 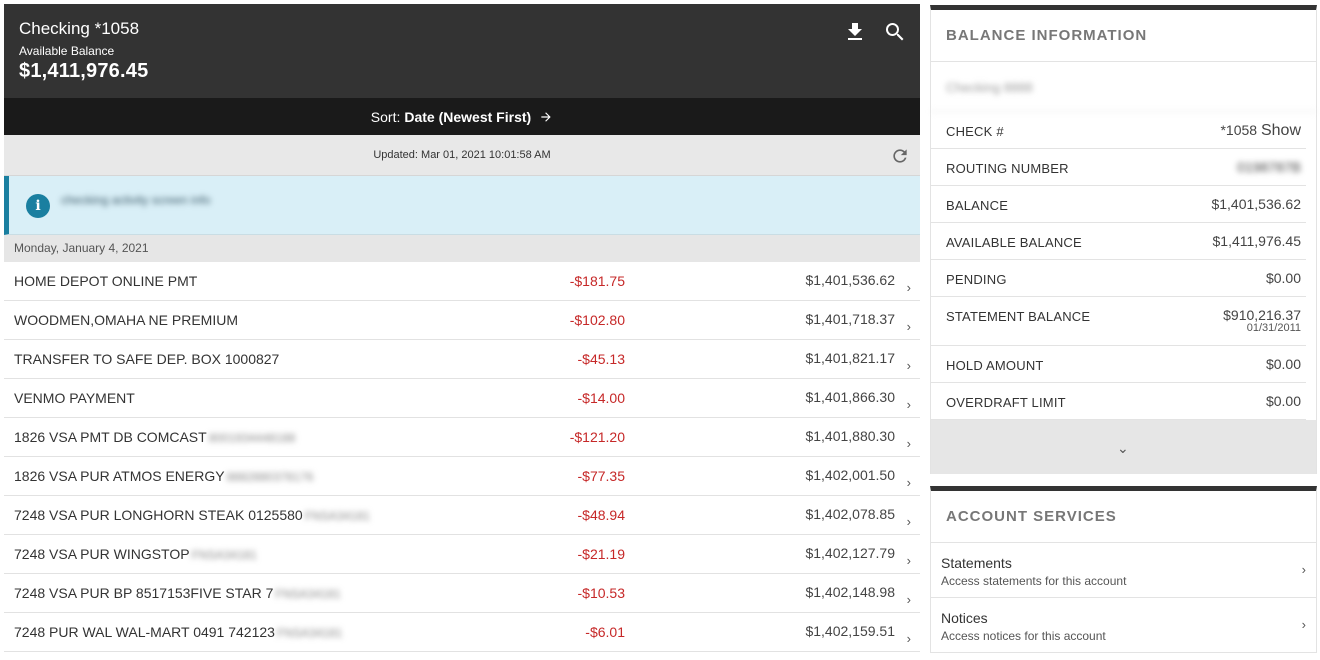 I want to click on hold-amount-value: $0.00, so click(x=1283, y=364).